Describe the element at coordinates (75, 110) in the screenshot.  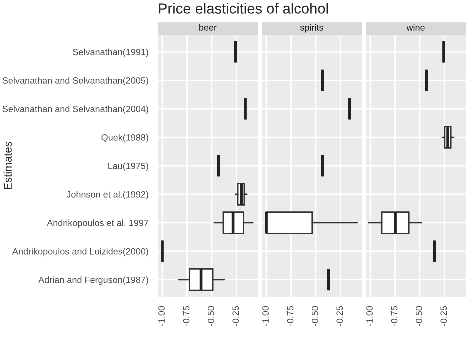
I see `y-tick-label: Selvanathan and Selvanathan(2004)` at that location.